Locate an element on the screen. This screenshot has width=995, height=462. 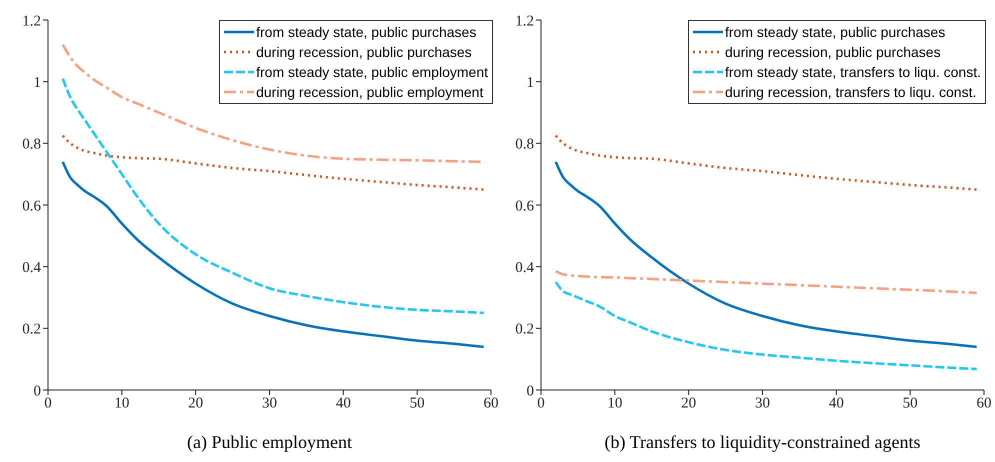
x-axis-title: (b) Transfers to liquidity-constrained agents is located at coordinates (762, 442).